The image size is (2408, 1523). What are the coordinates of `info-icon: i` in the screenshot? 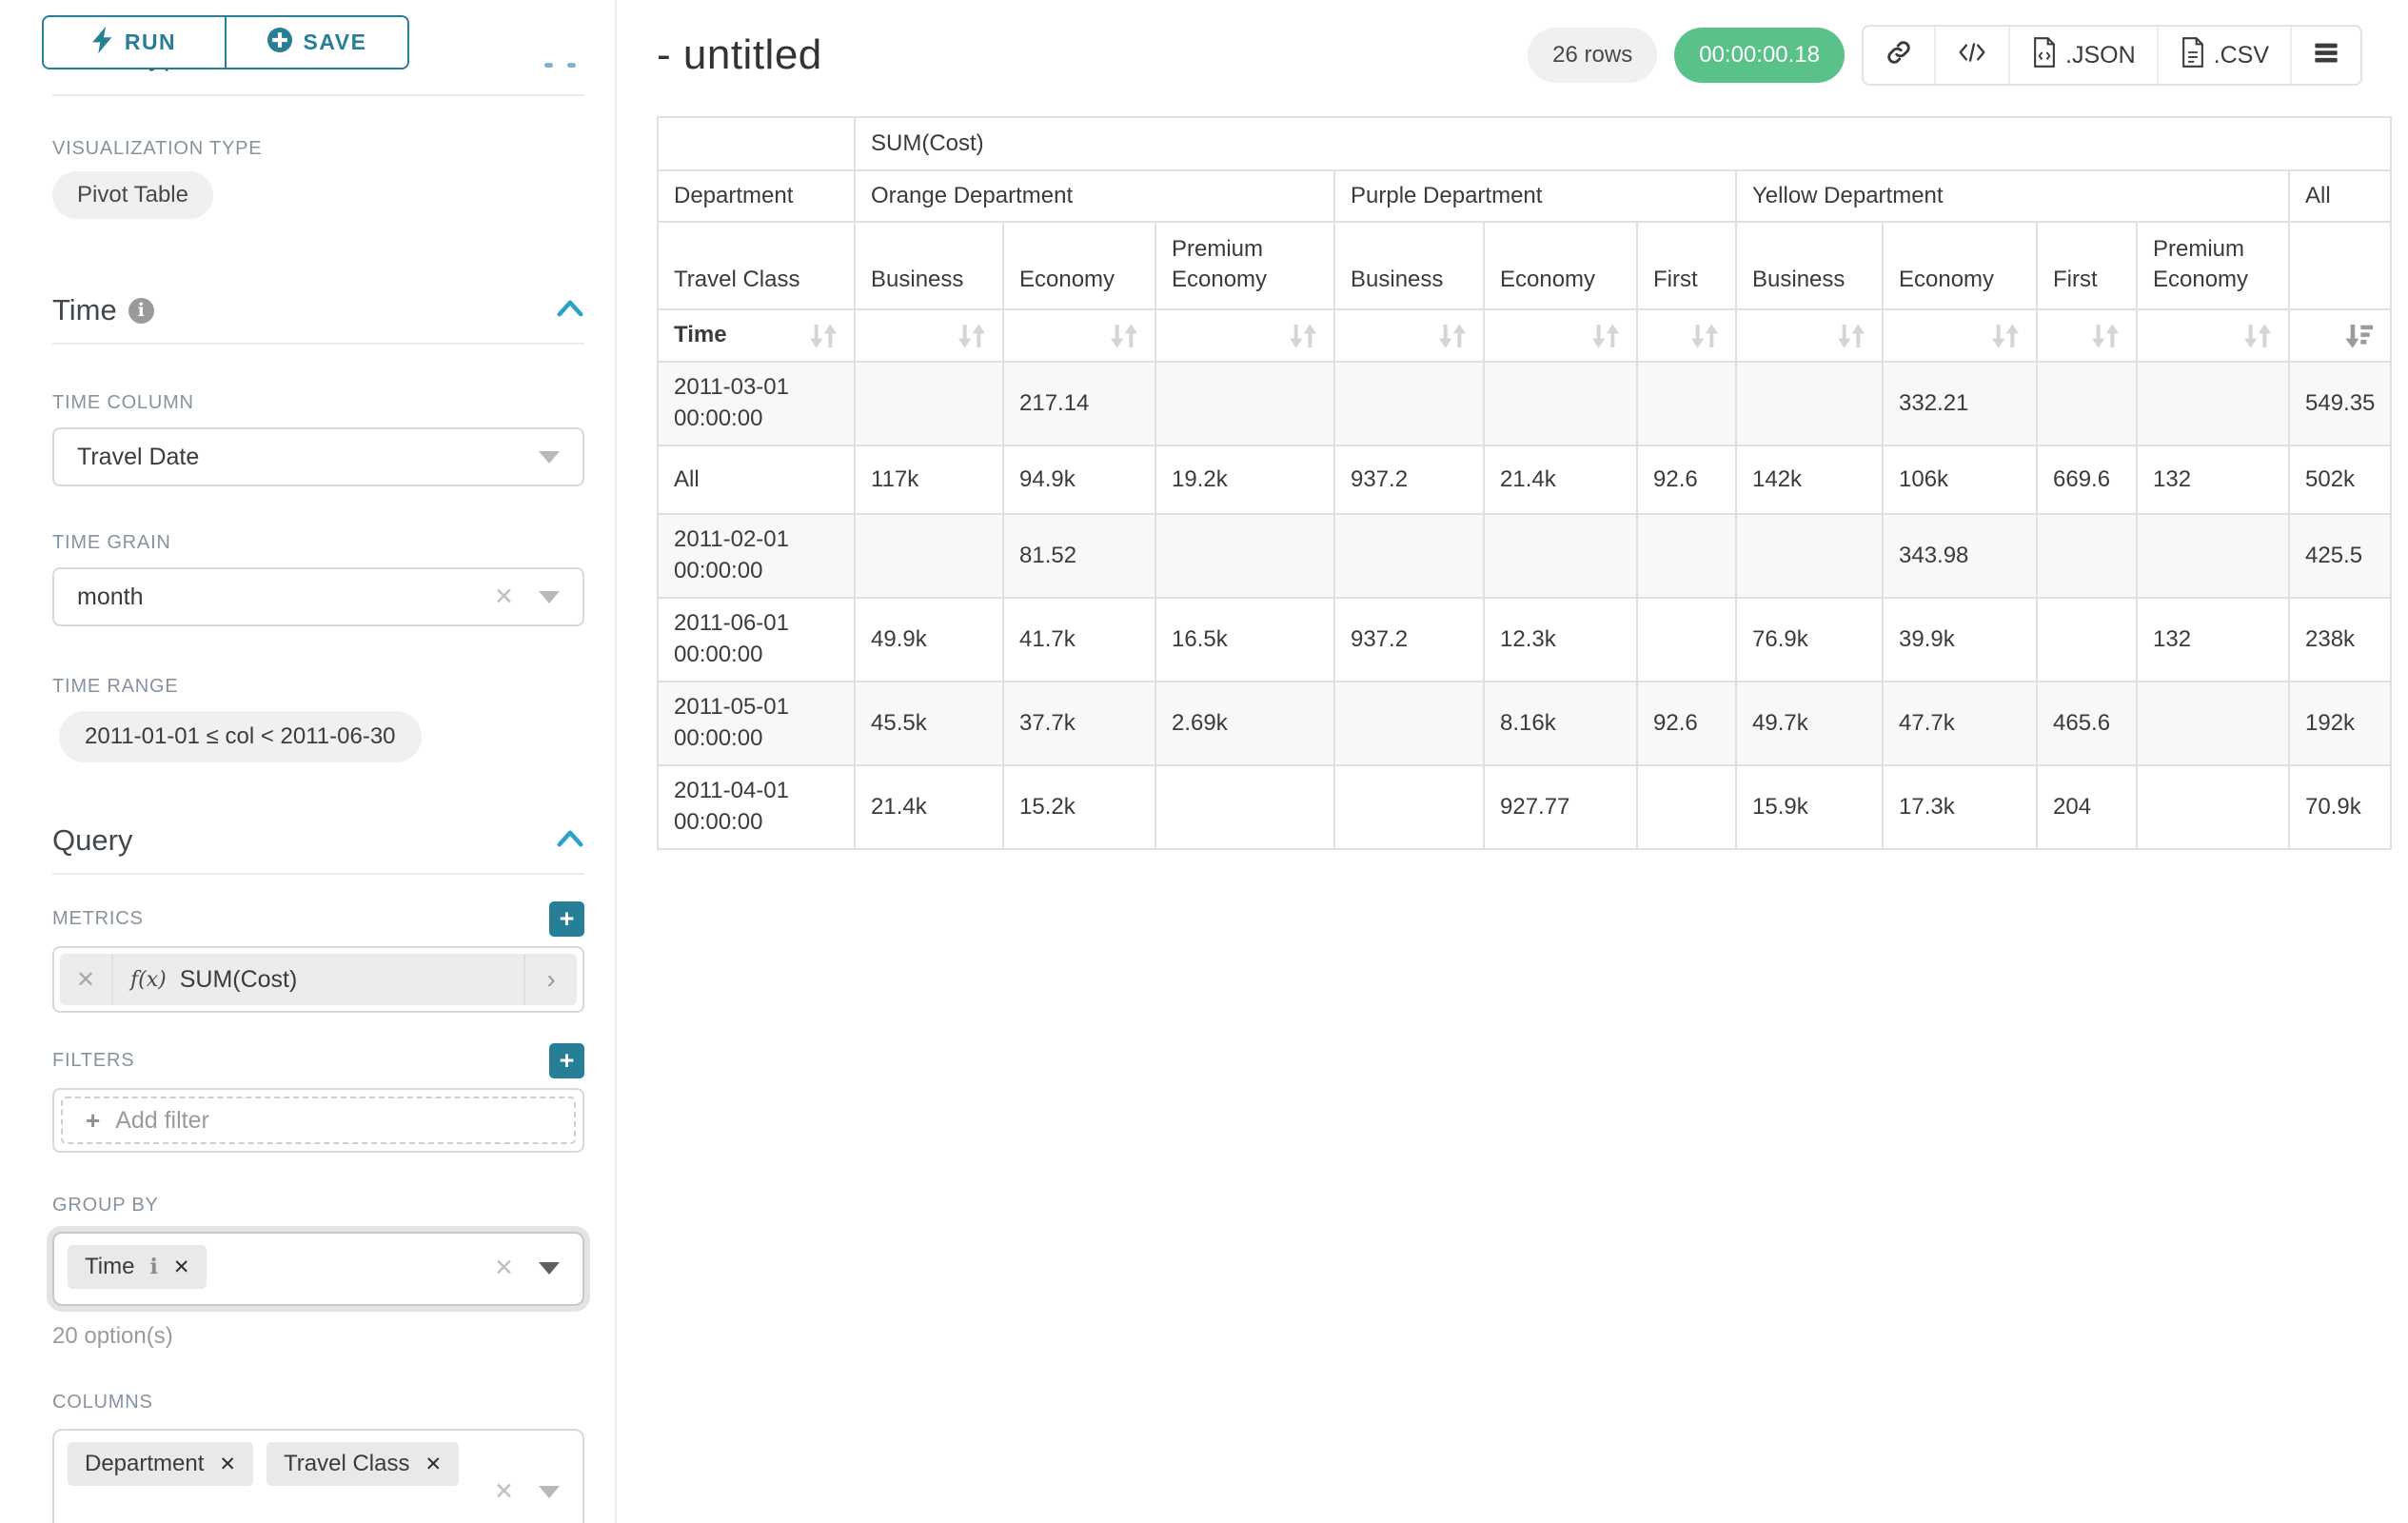 It's located at (153, 1267).